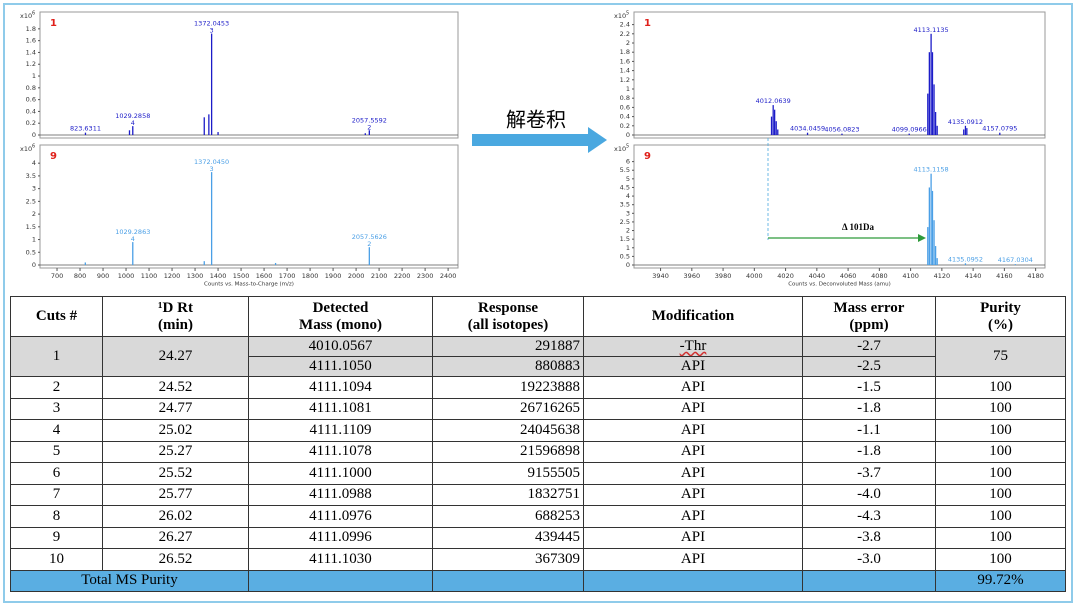  I want to click on x-tick-label: 1800, so click(310, 276).